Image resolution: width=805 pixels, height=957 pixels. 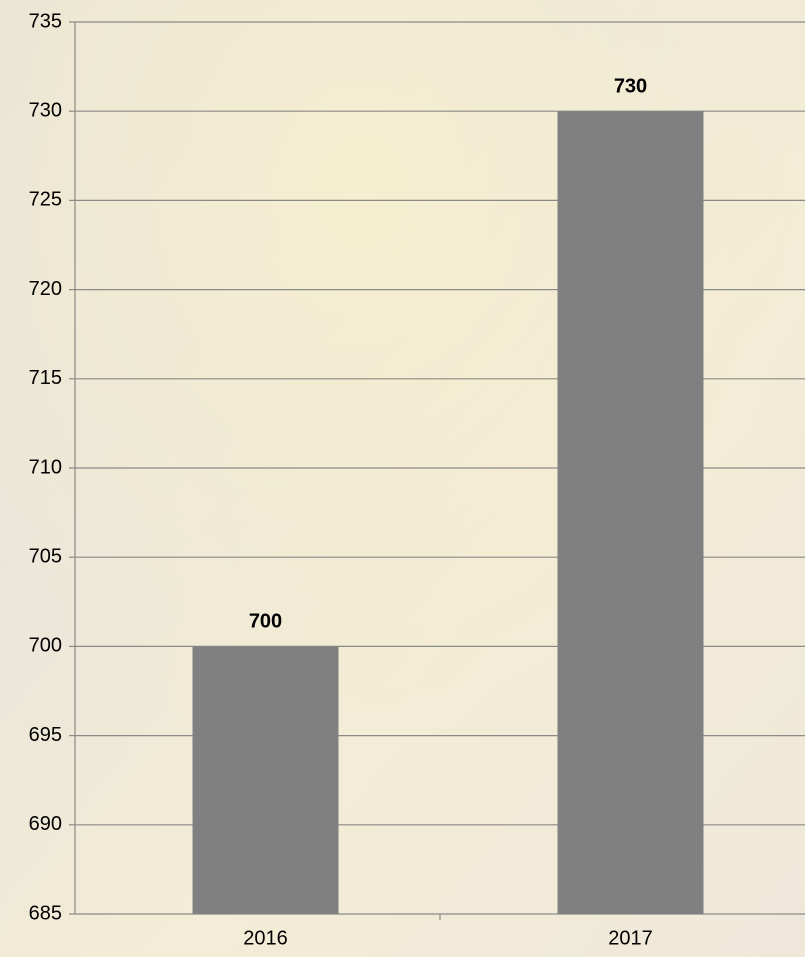 I want to click on y-tick-label: 705, so click(x=45, y=556).